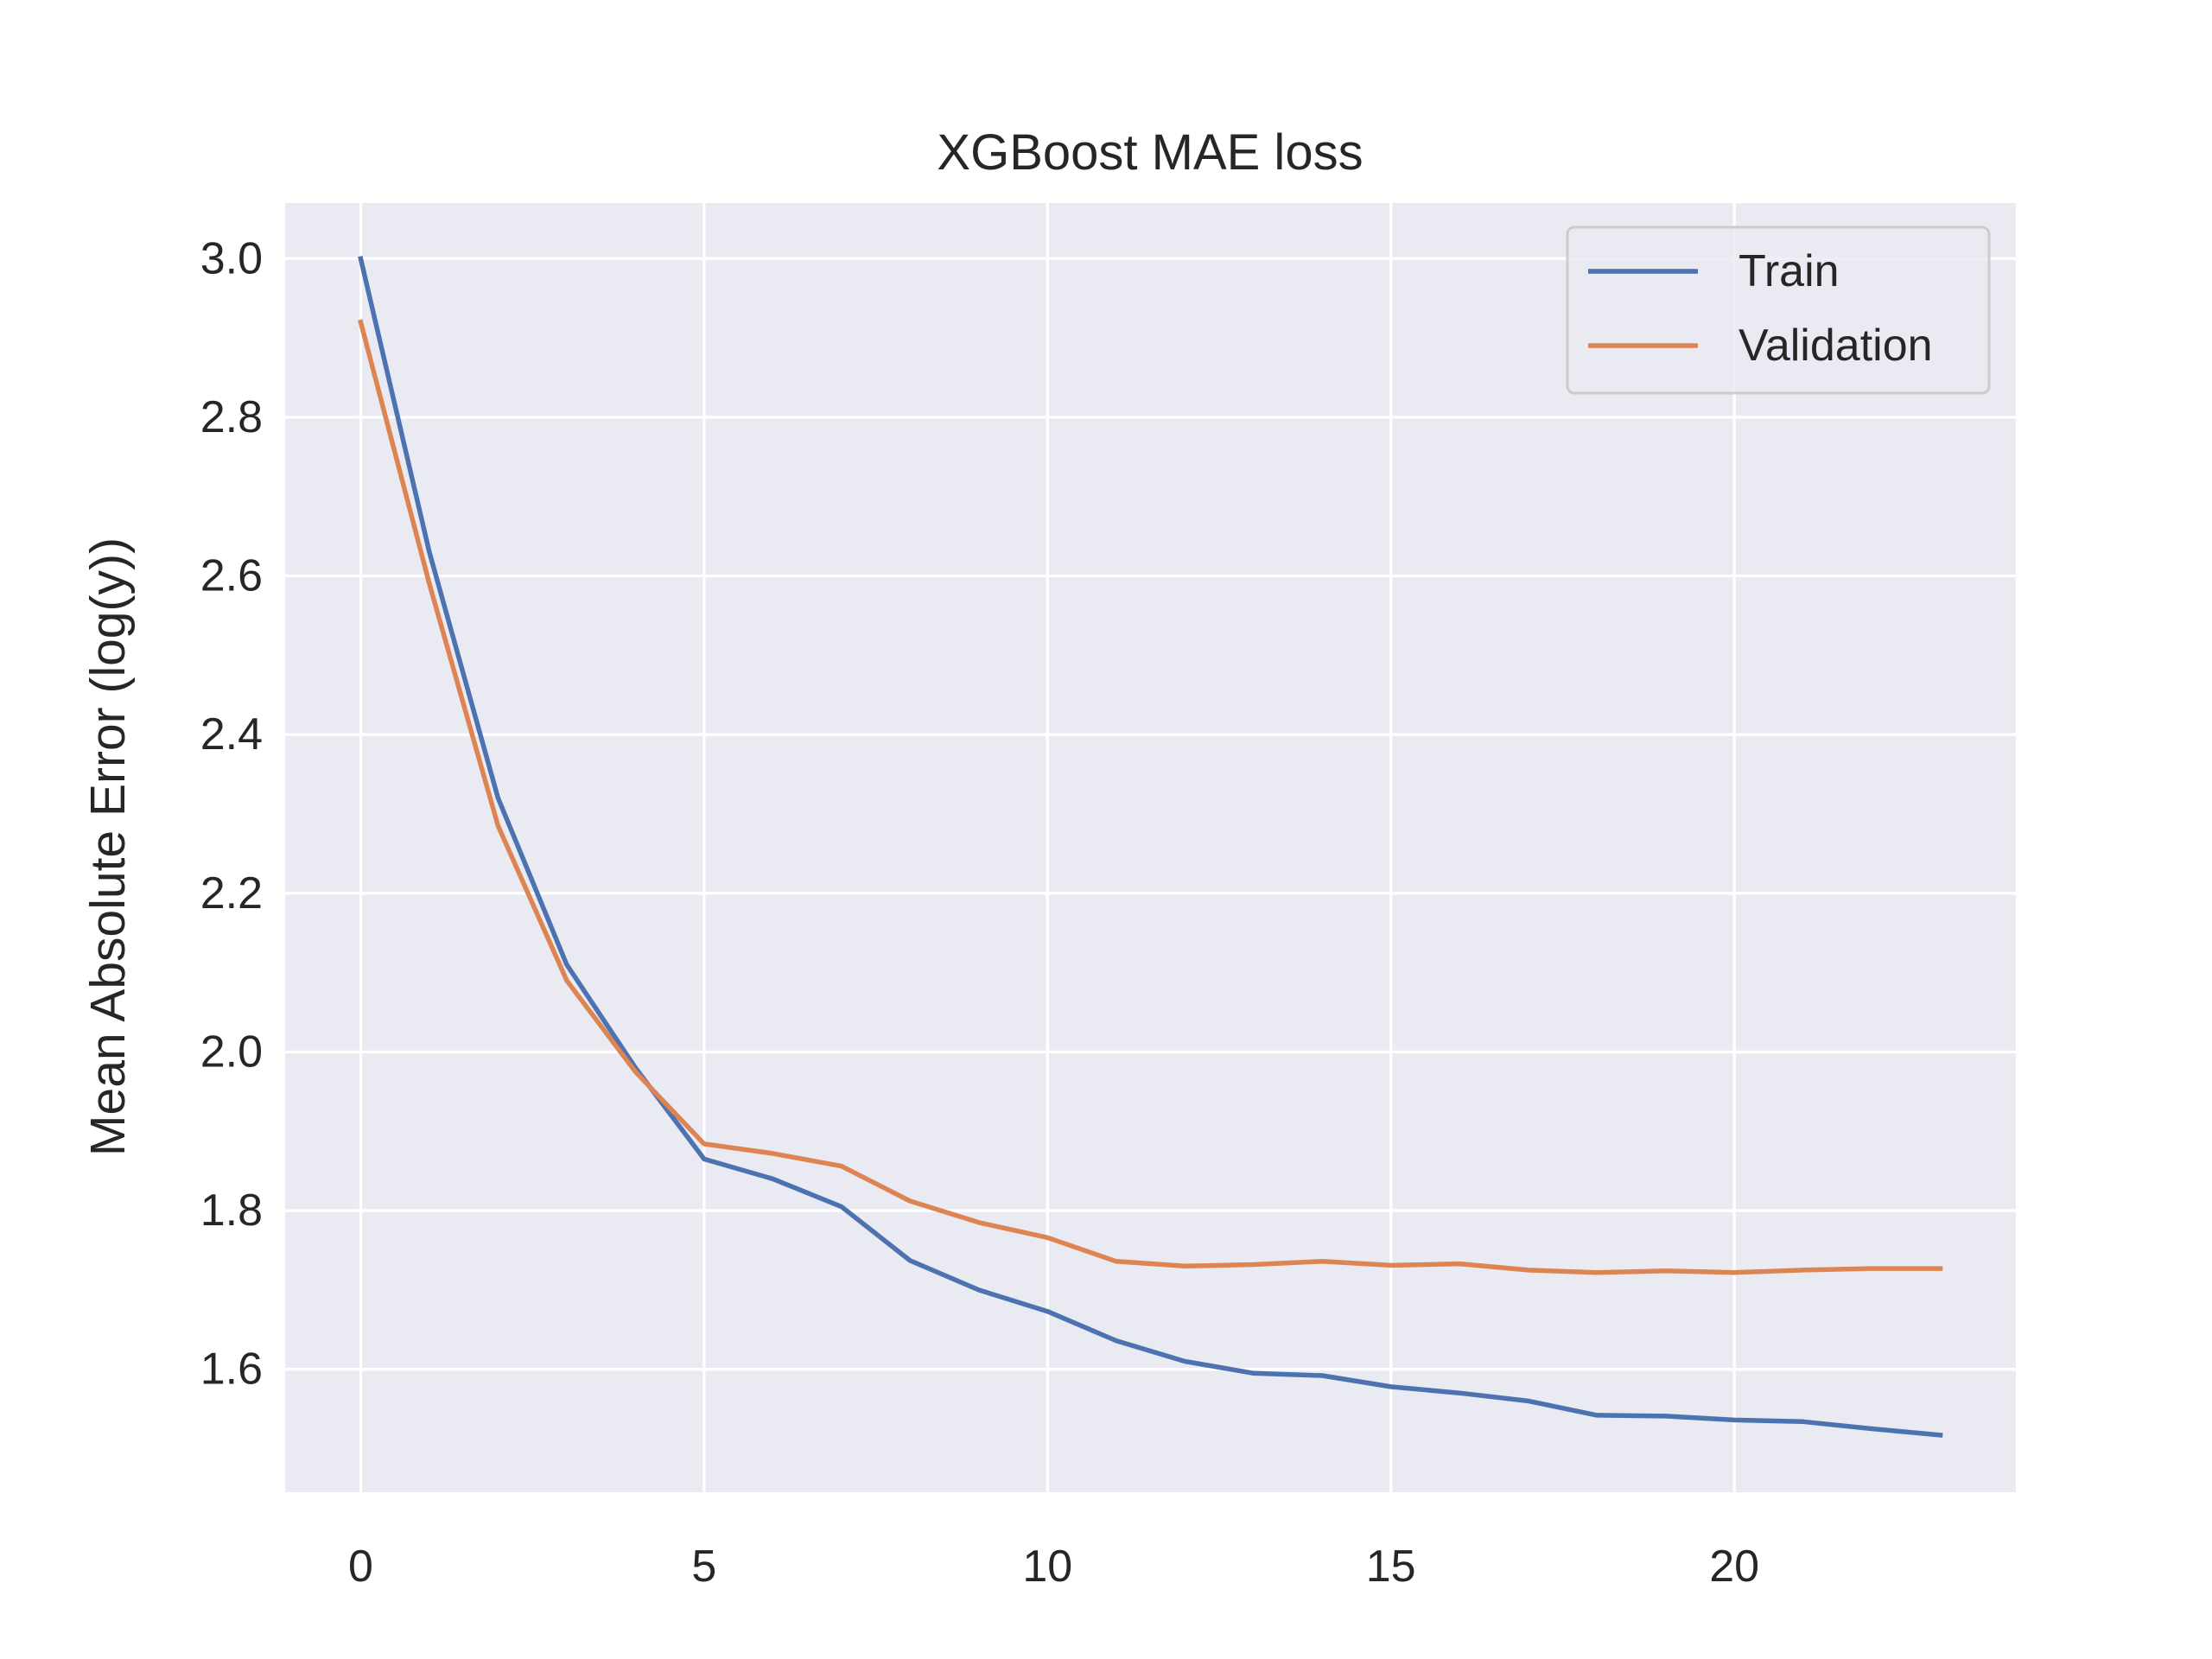 The height and width of the screenshot is (1659, 2212). I want to click on legend-box, so click(1778, 310).